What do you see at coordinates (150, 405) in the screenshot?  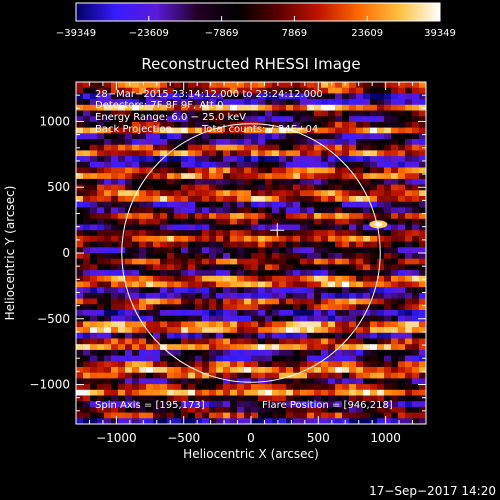 I see `annotation-spin-axis: Spin Axis = [195,173]` at bounding box center [150, 405].